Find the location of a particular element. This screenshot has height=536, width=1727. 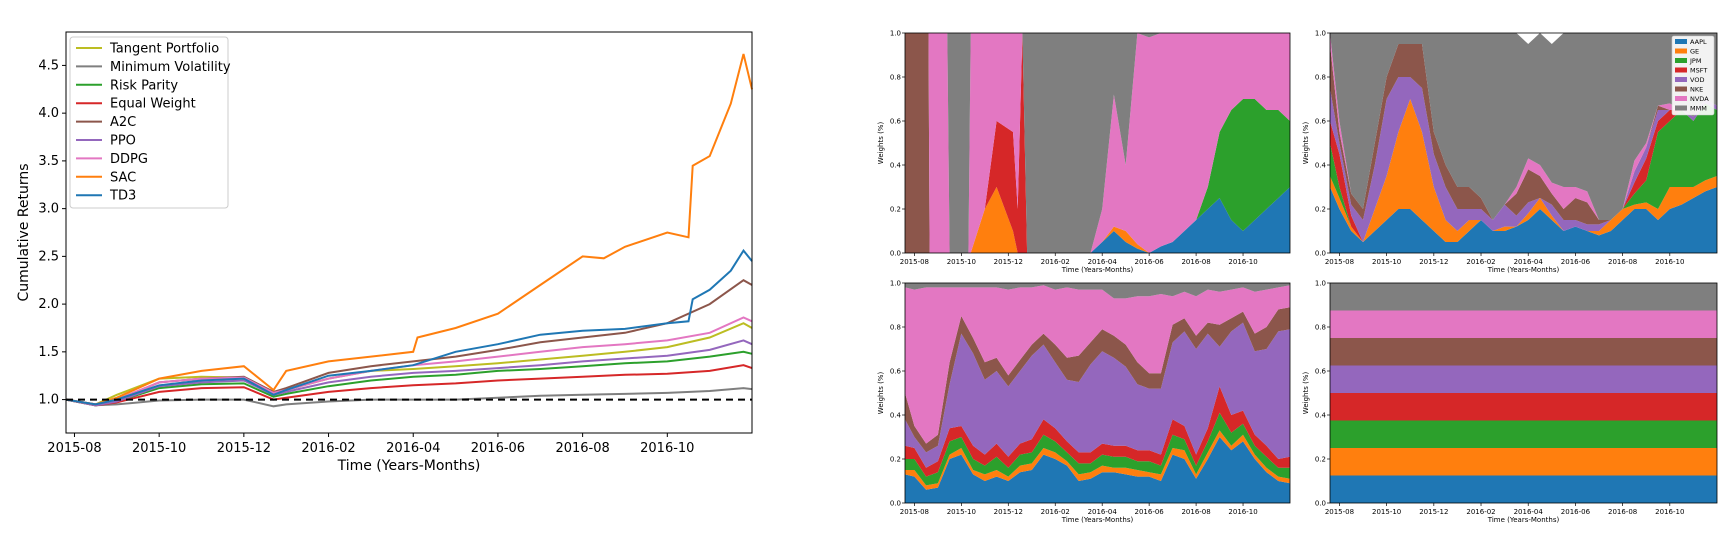

legend-entry: MMM is located at coordinates (1698, 109).